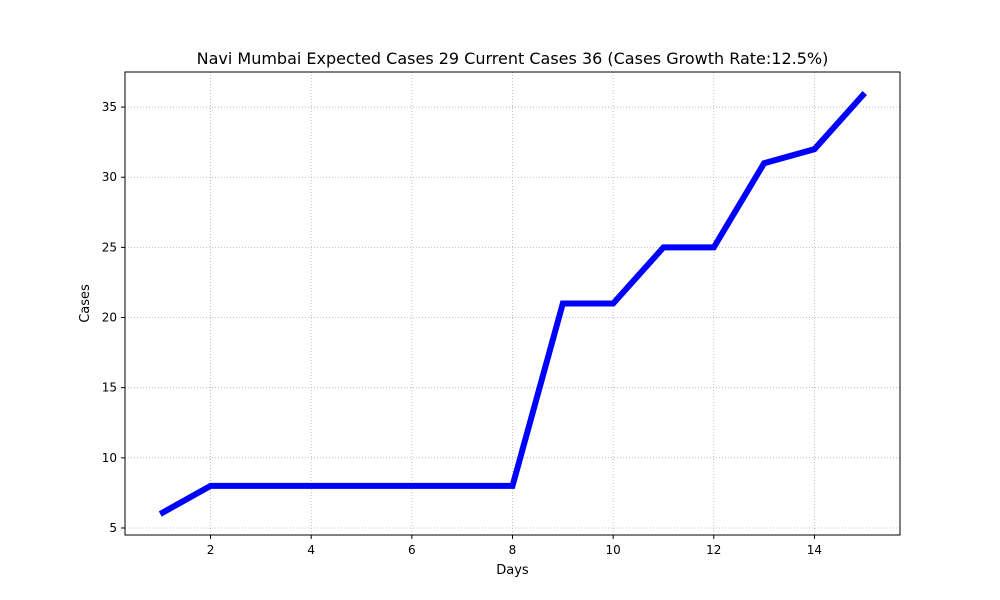  I want to click on y-tick-label: 10, so click(109, 458).